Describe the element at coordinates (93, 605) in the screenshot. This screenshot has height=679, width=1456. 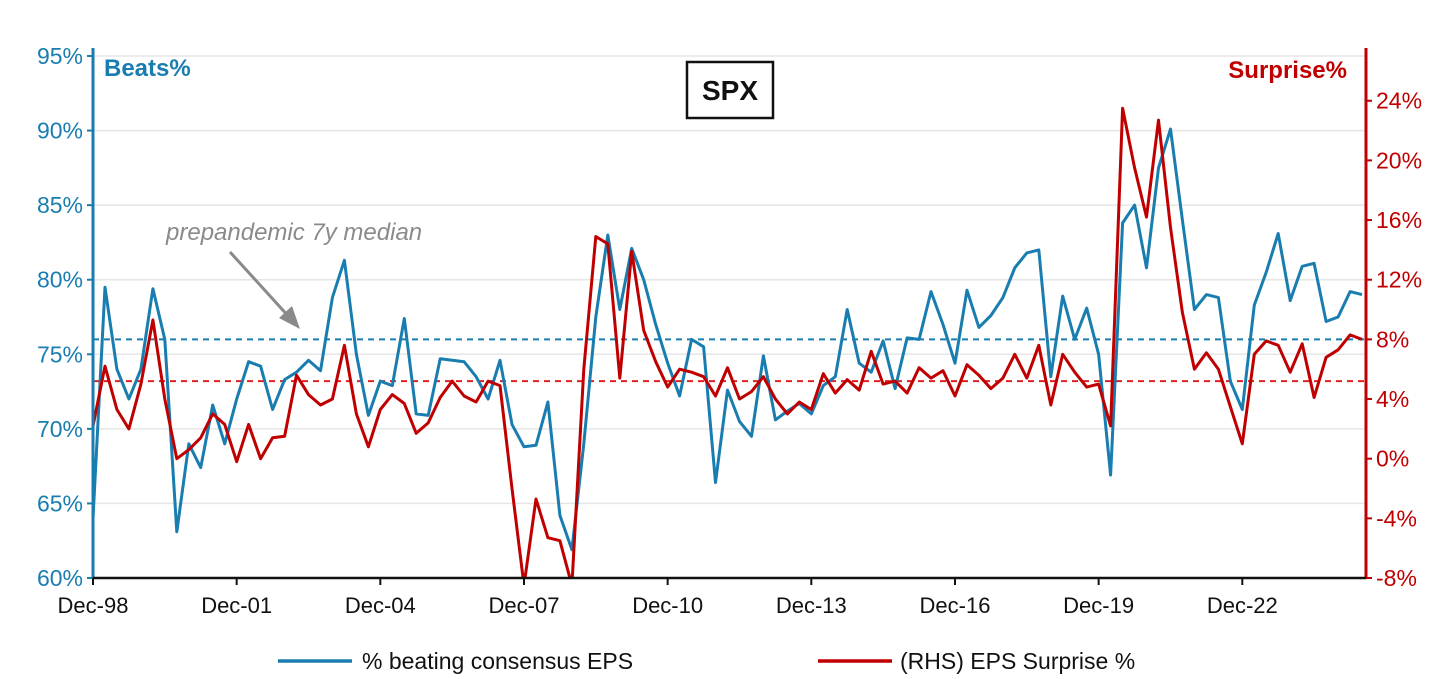
I see `x-axis-tick-label: Dec-98` at that location.